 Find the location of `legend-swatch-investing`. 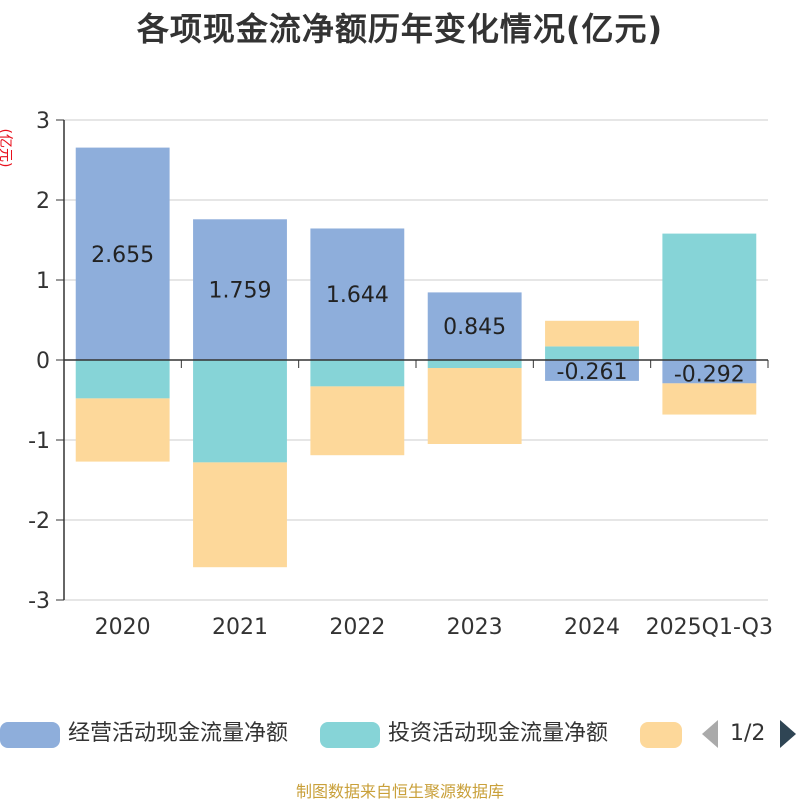

legend-swatch-investing is located at coordinates (350, 735).